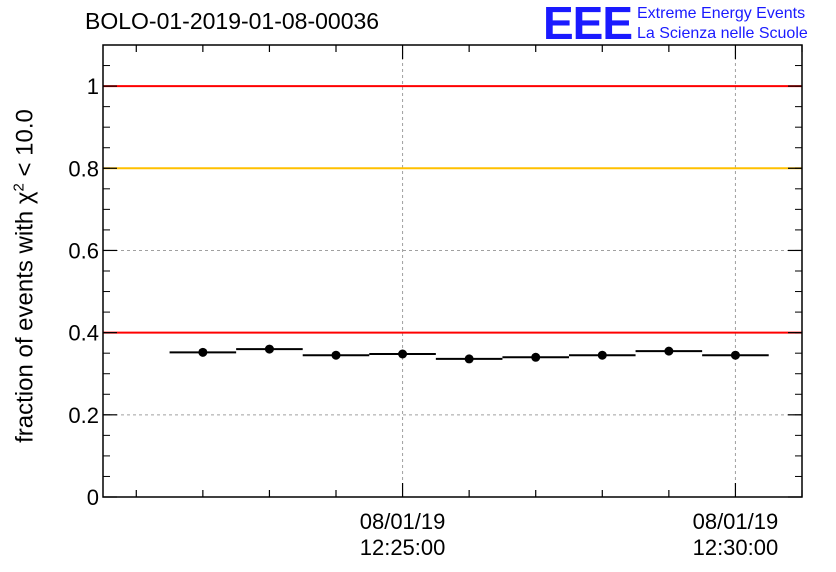  Describe the element at coordinates (83, 333) in the screenshot. I see `y-tick-label: 0.4` at that location.